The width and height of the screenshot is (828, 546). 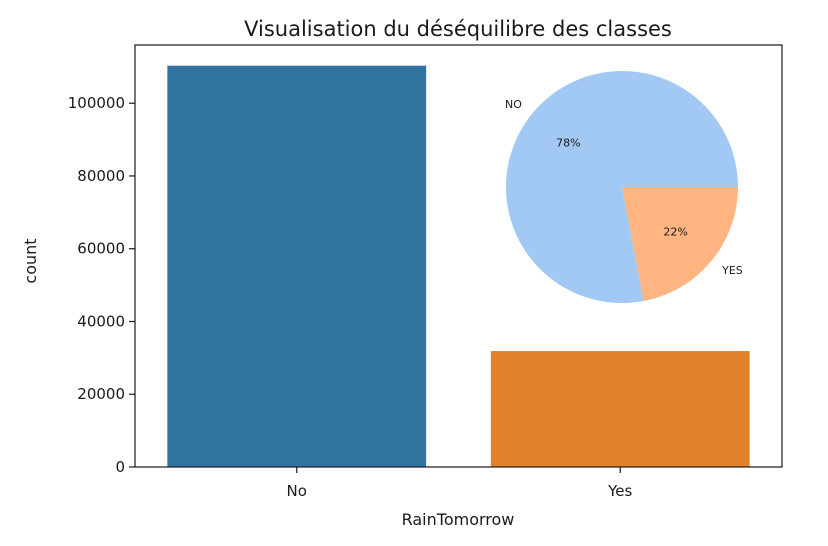 I want to click on y-tick-label: 40000, so click(x=101, y=321).